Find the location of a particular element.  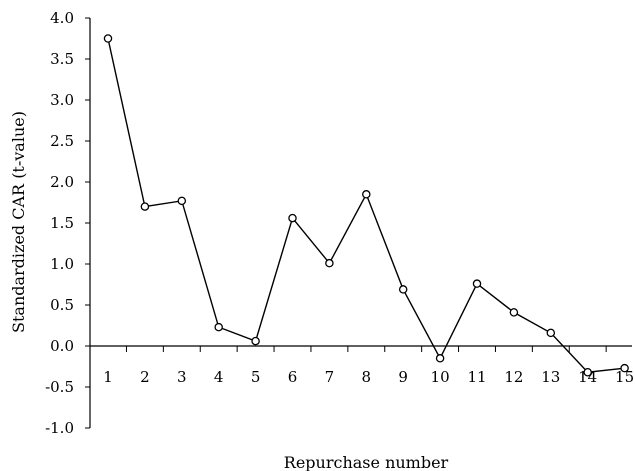

x-tick-label: 13 is located at coordinates (550, 377).